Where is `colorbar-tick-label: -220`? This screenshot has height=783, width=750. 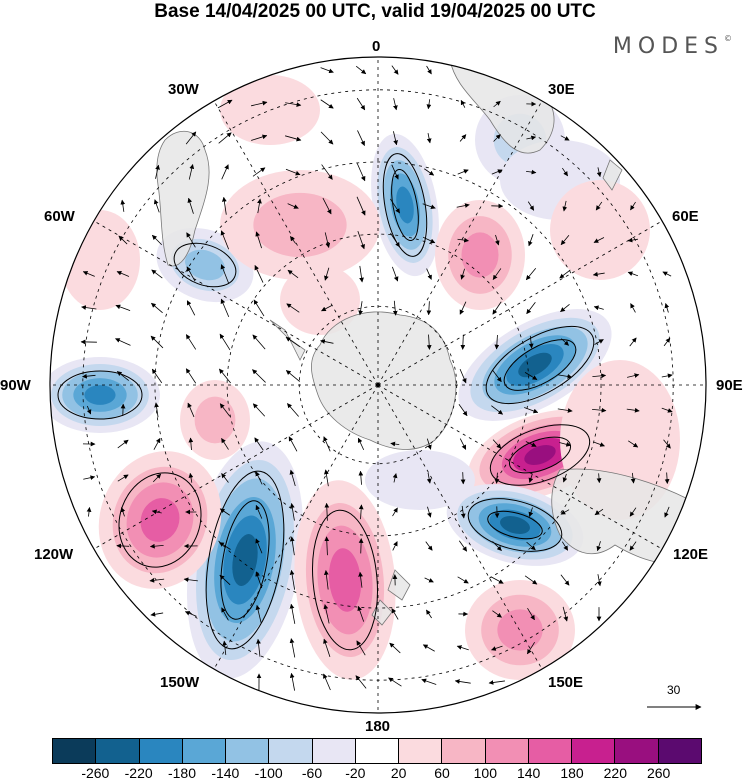 colorbar-tick-label: -220 is located at coordinates (138, 773).